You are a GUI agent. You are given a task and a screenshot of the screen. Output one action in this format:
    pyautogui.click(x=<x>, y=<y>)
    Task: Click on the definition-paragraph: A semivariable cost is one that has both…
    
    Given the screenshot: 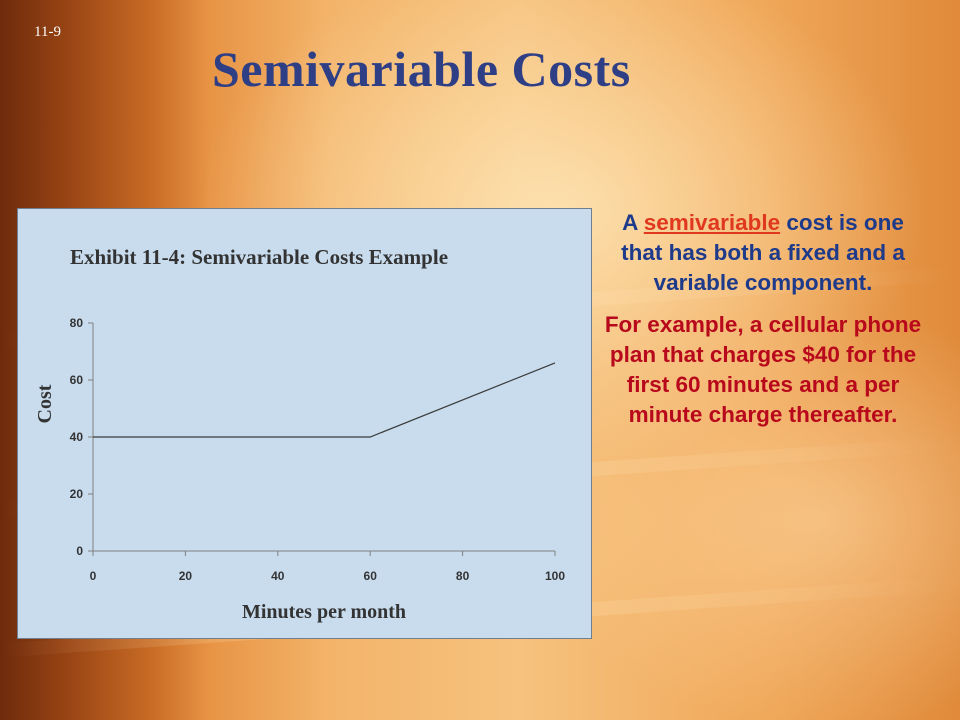 What is the action you would take?
    pyautogui.click(x=763, y=253)
    